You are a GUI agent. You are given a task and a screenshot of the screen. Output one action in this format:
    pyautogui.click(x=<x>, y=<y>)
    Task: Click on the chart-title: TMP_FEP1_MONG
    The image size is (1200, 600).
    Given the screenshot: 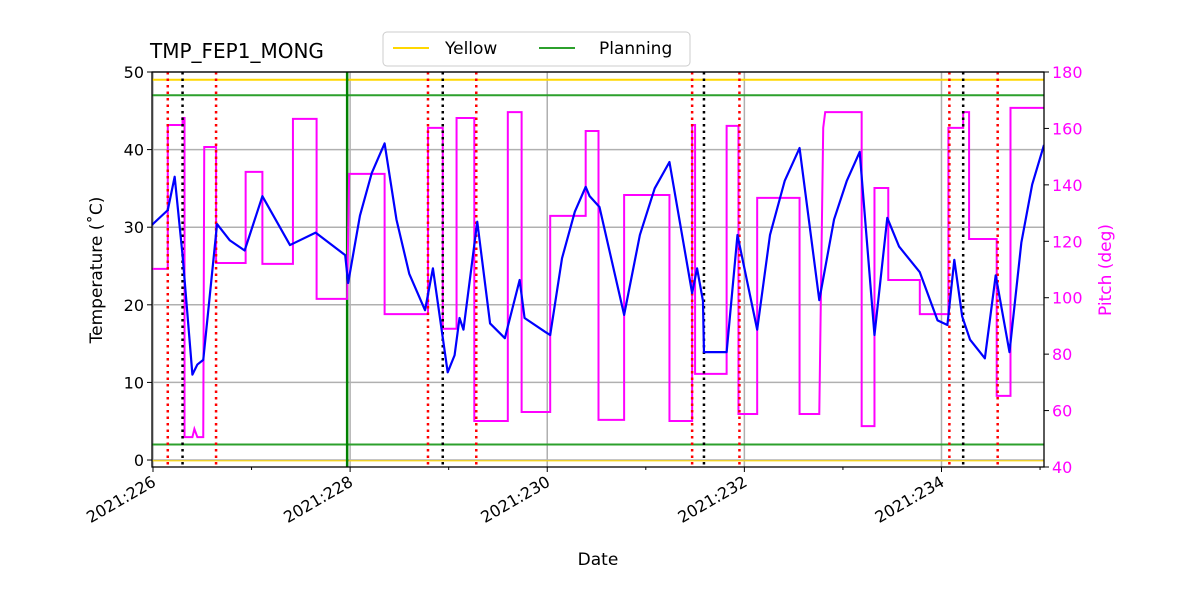 What is the action you would take?
    pyautogui.click(x=236, y=51)
    